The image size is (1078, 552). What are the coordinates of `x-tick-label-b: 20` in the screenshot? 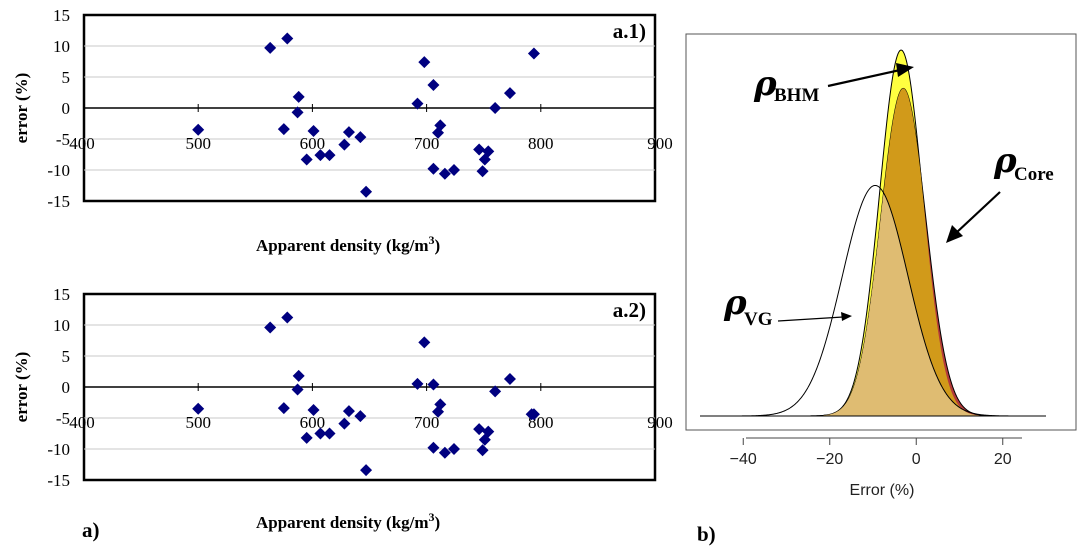 It's located at (1003, 459).